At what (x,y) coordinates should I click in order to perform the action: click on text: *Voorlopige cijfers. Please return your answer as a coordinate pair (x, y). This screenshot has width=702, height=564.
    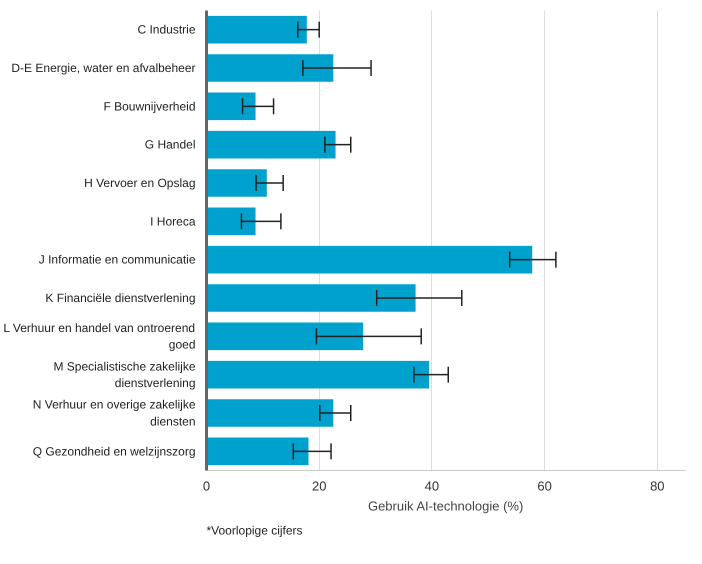
    Looking at the image, I should click on (254, 531).